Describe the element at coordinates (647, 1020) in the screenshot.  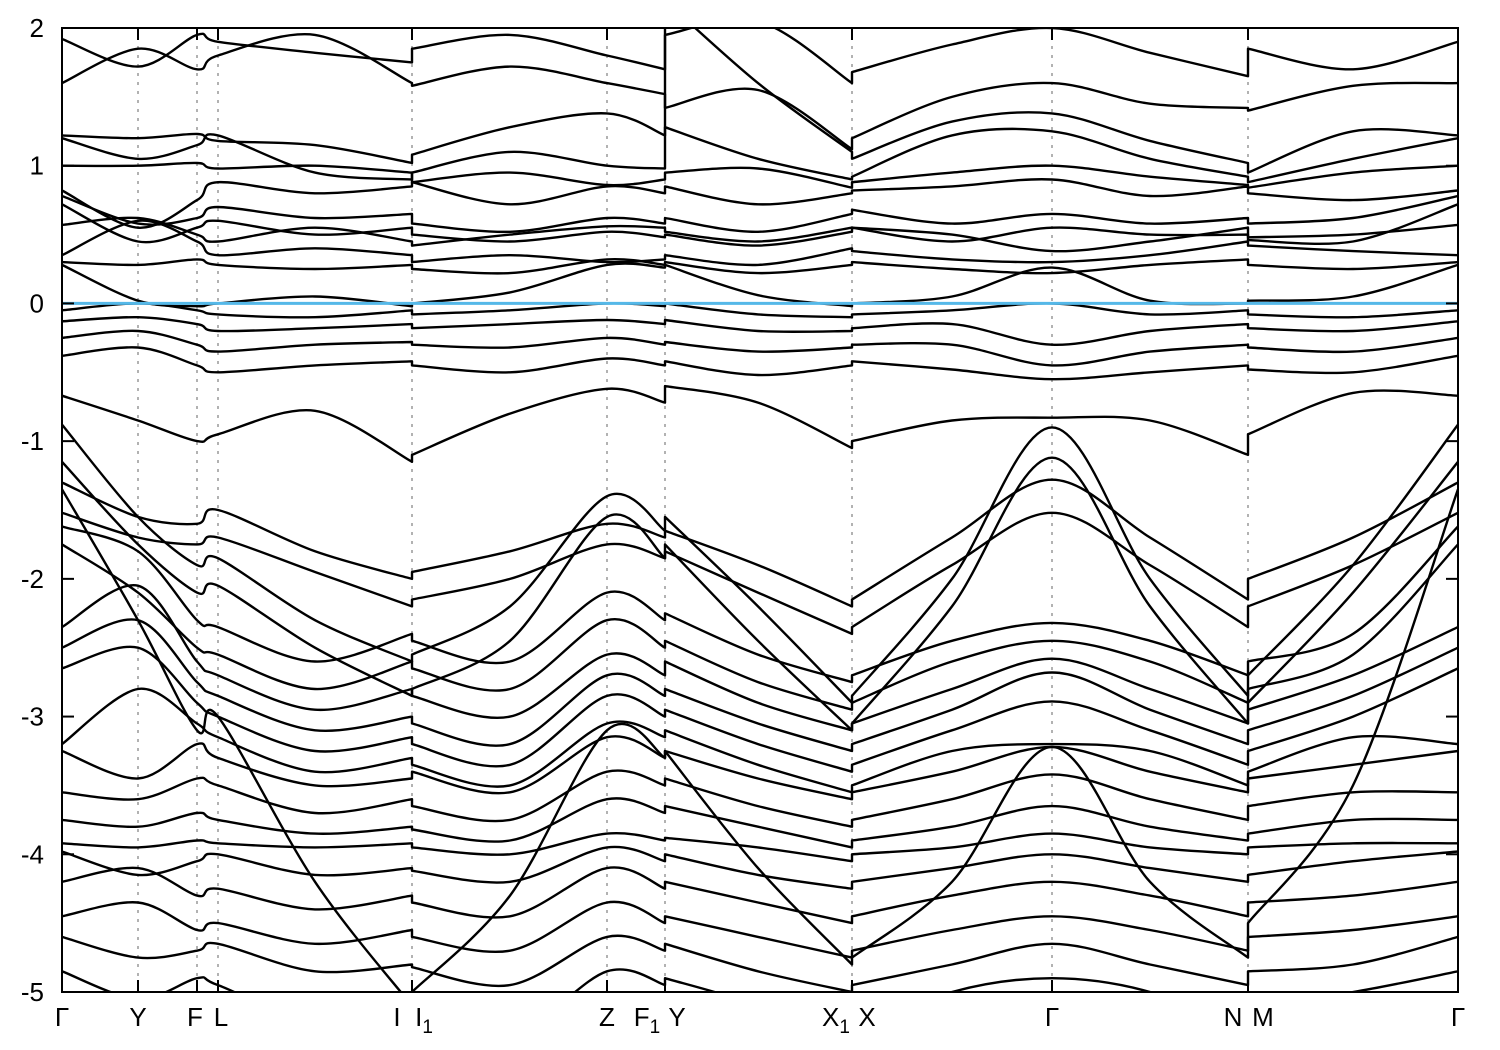
I see `k-point-label: F1` at that location.